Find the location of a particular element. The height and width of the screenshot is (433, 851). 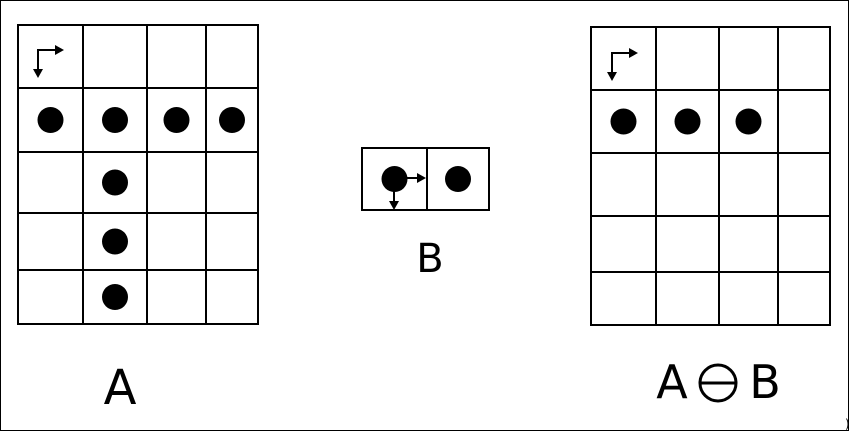

label-a: A is located at coordinates (120, 388).